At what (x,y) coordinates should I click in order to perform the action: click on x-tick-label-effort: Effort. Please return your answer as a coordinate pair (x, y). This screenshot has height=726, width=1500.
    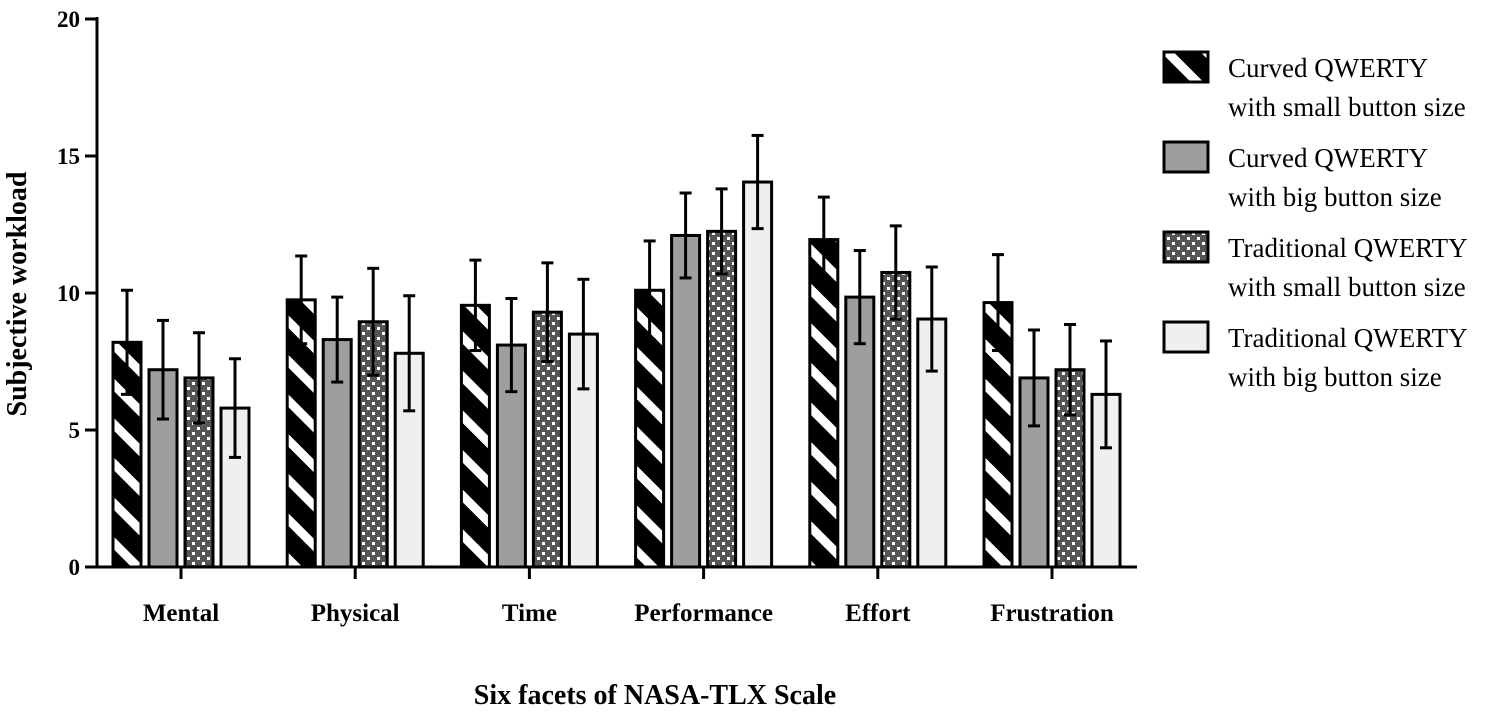
    Looking at the image, I should click on (878, 613).